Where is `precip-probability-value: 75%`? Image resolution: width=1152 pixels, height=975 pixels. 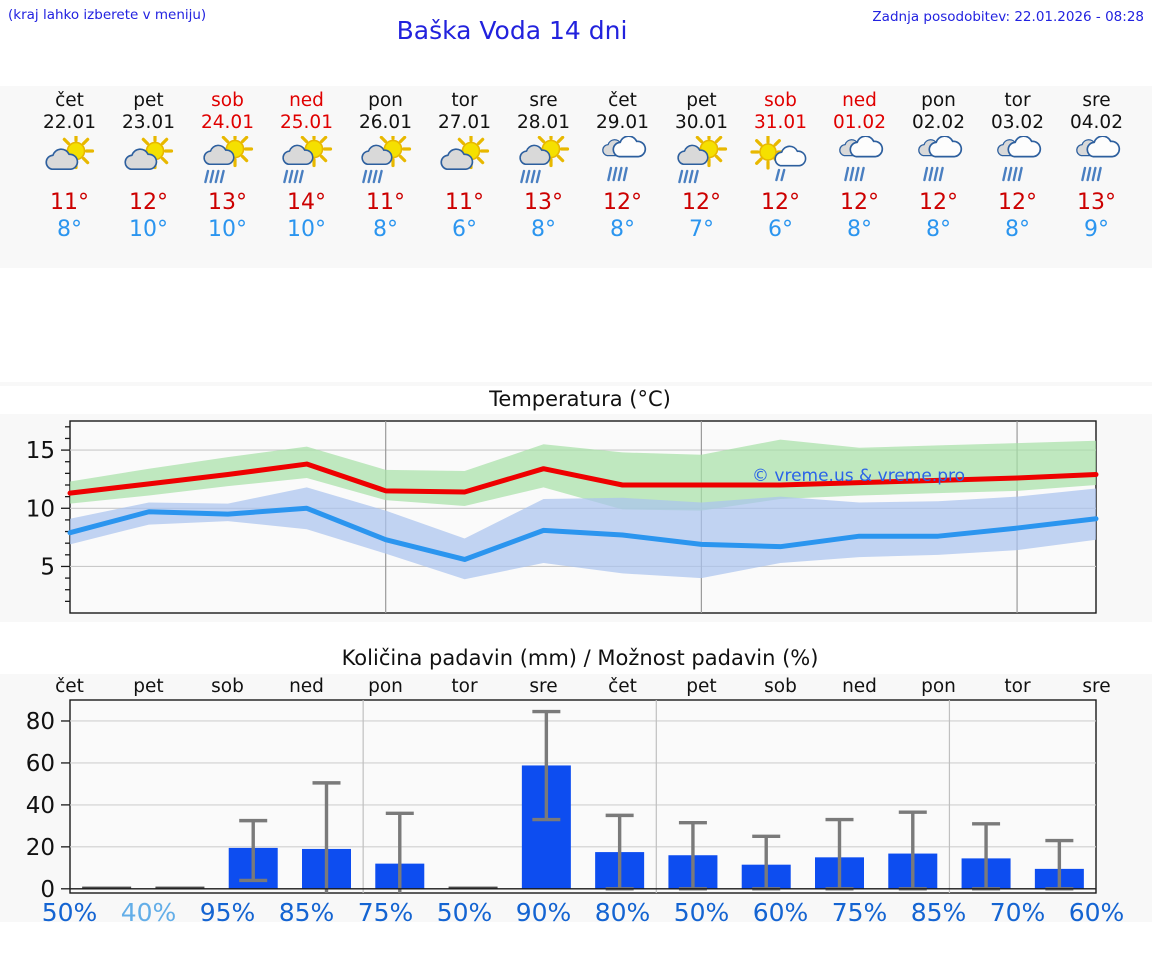
precip-probability-value: 75% is located at coordinates (859, 912).